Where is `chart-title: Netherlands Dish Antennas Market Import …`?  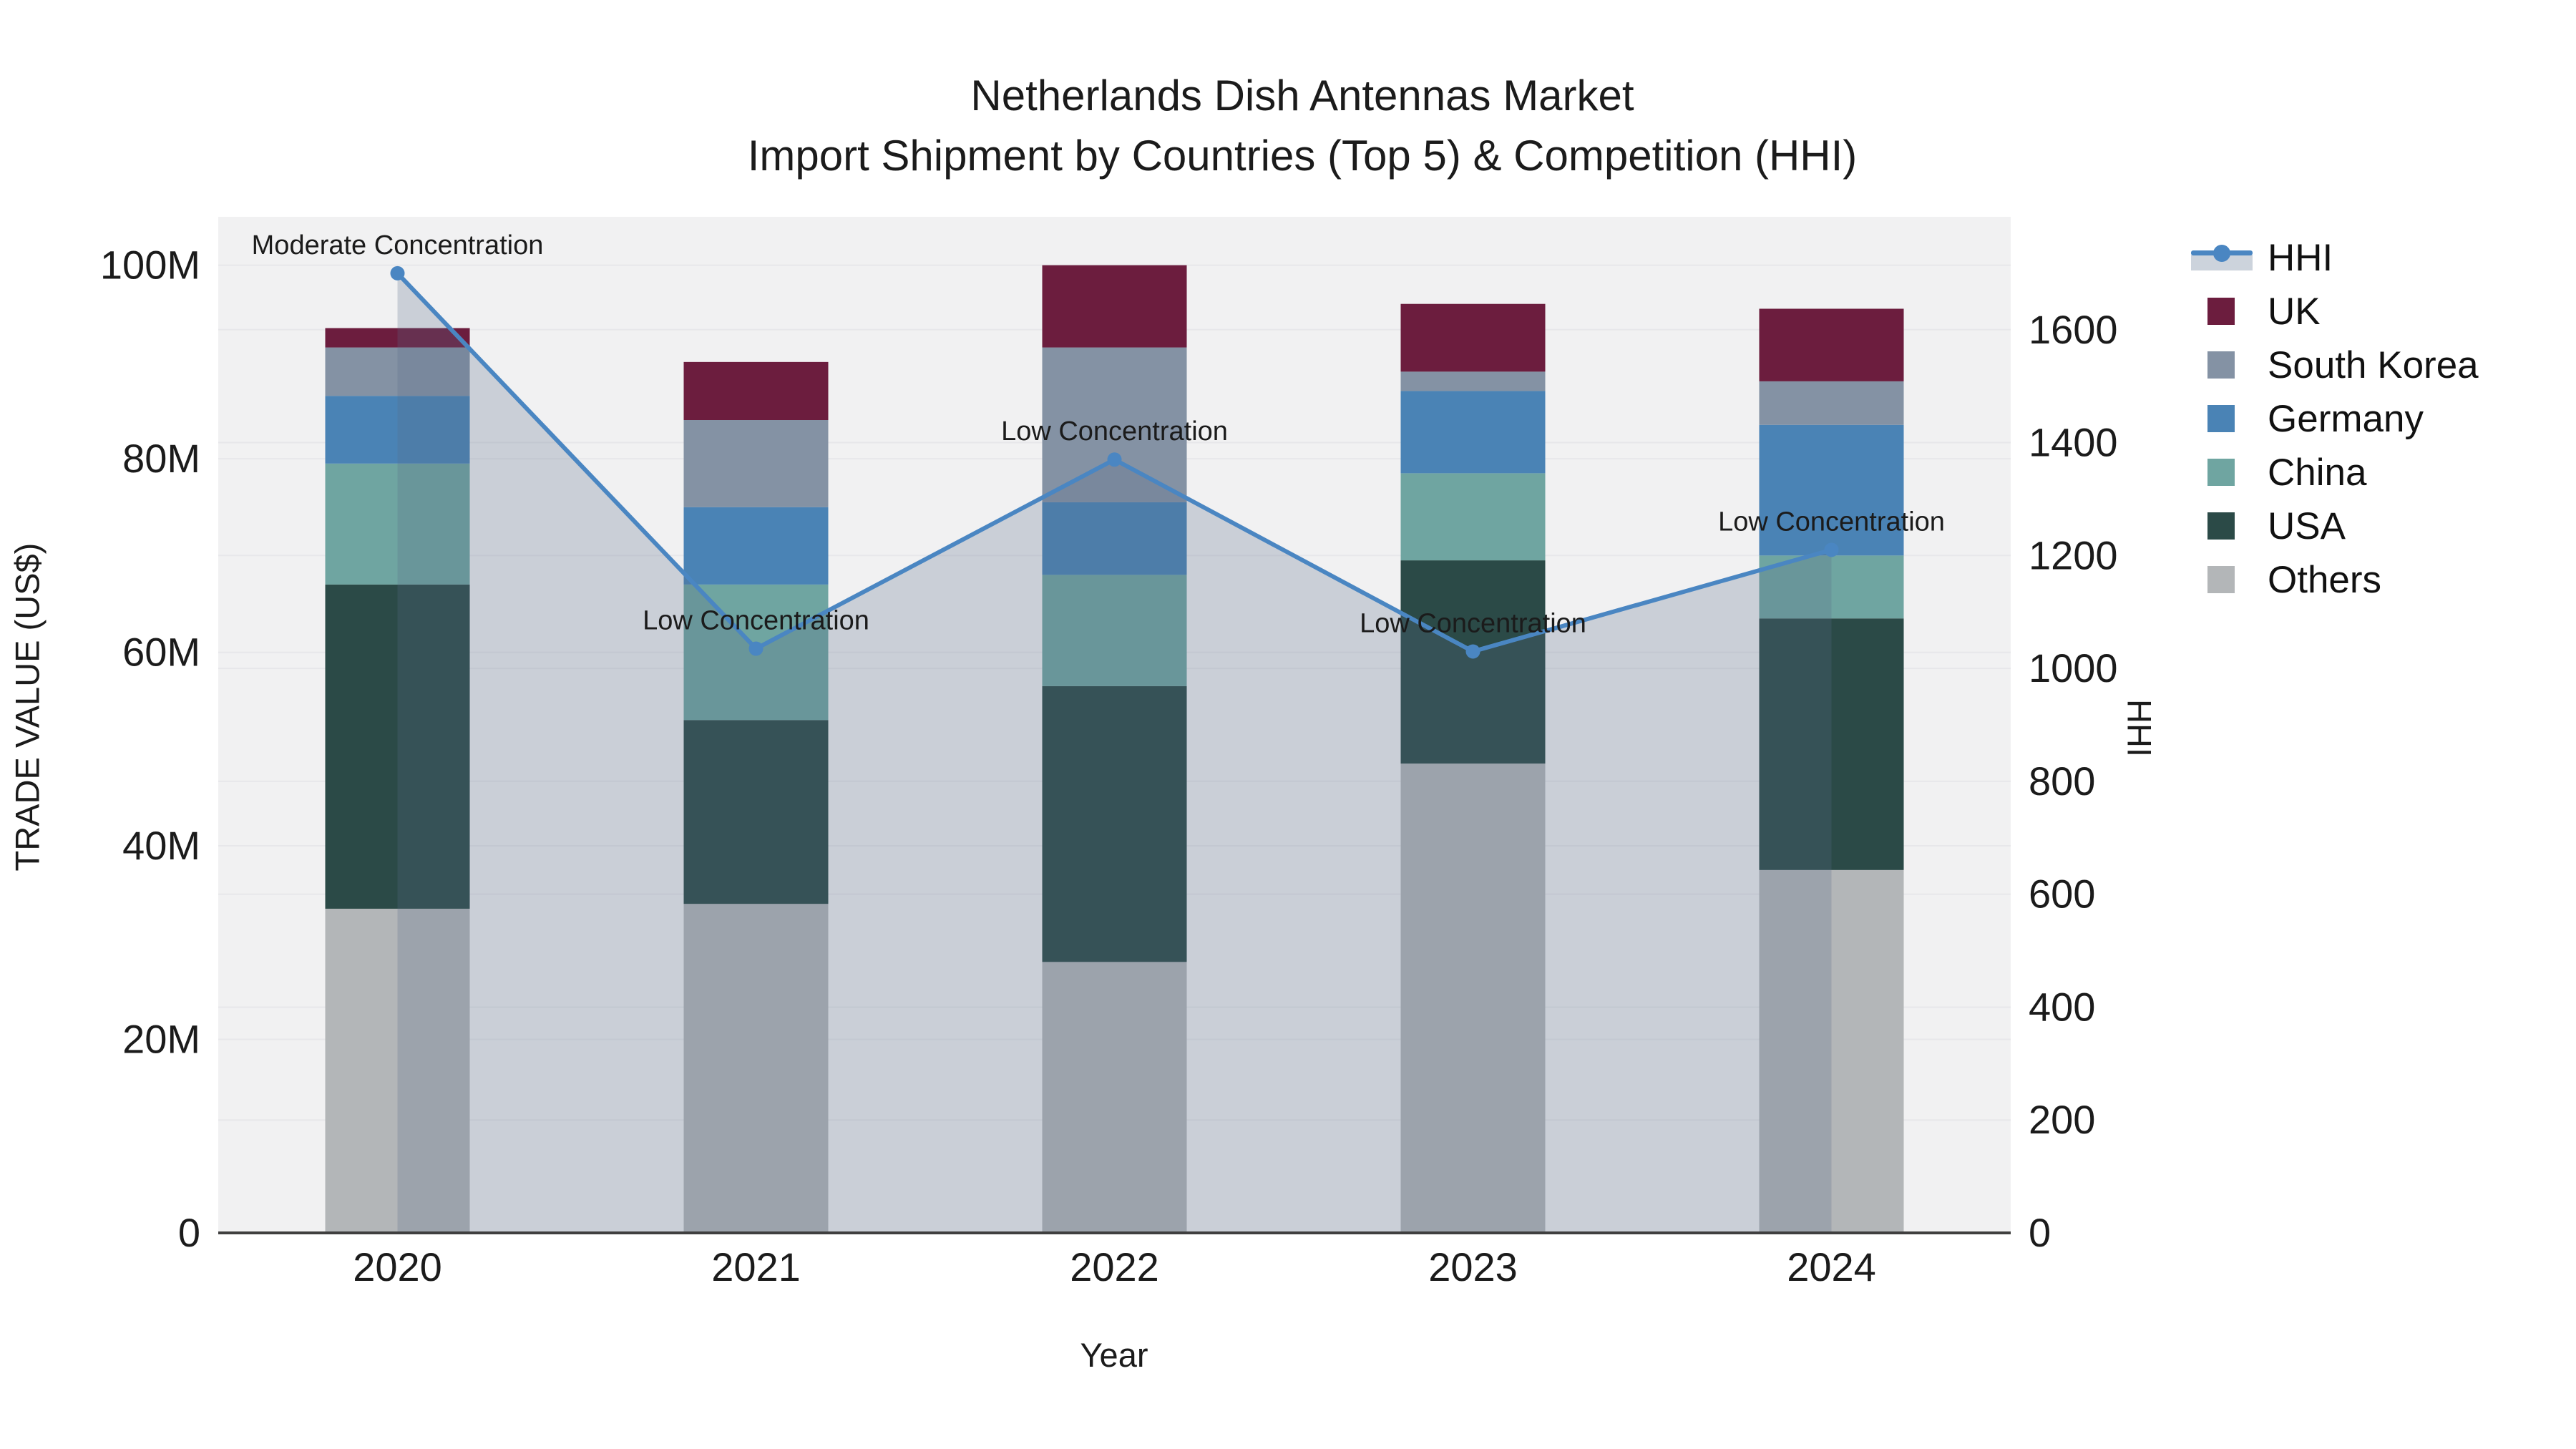
chart-title: Netherlands Dish Antennas Market Import … is located at coordinates (1295, 126).